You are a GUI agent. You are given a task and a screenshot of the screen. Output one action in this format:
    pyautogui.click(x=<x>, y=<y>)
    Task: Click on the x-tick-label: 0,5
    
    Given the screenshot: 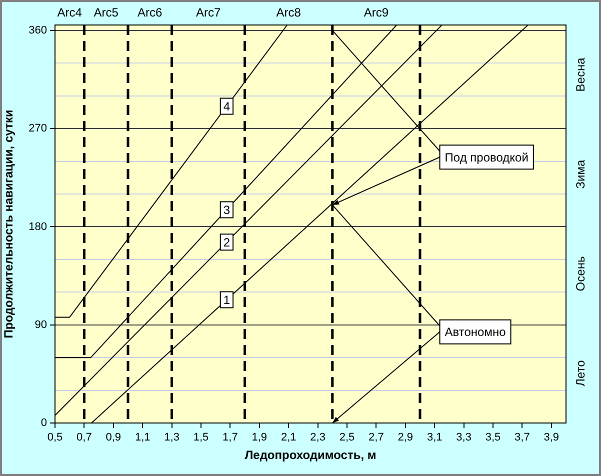 What is the action you would take?
    pyautogui.click(x=55, y=438)
    